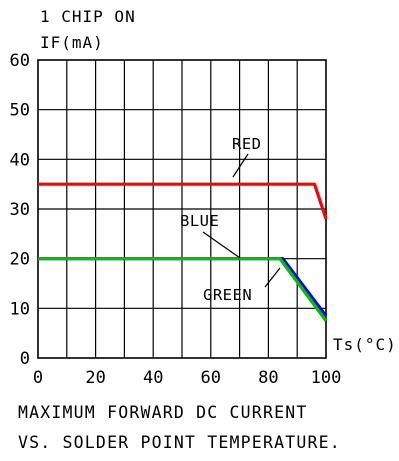 Image resolution: width=399 pixels, height=461 pixels. I want to click on y-tick-label: 50, so click(20, 111).